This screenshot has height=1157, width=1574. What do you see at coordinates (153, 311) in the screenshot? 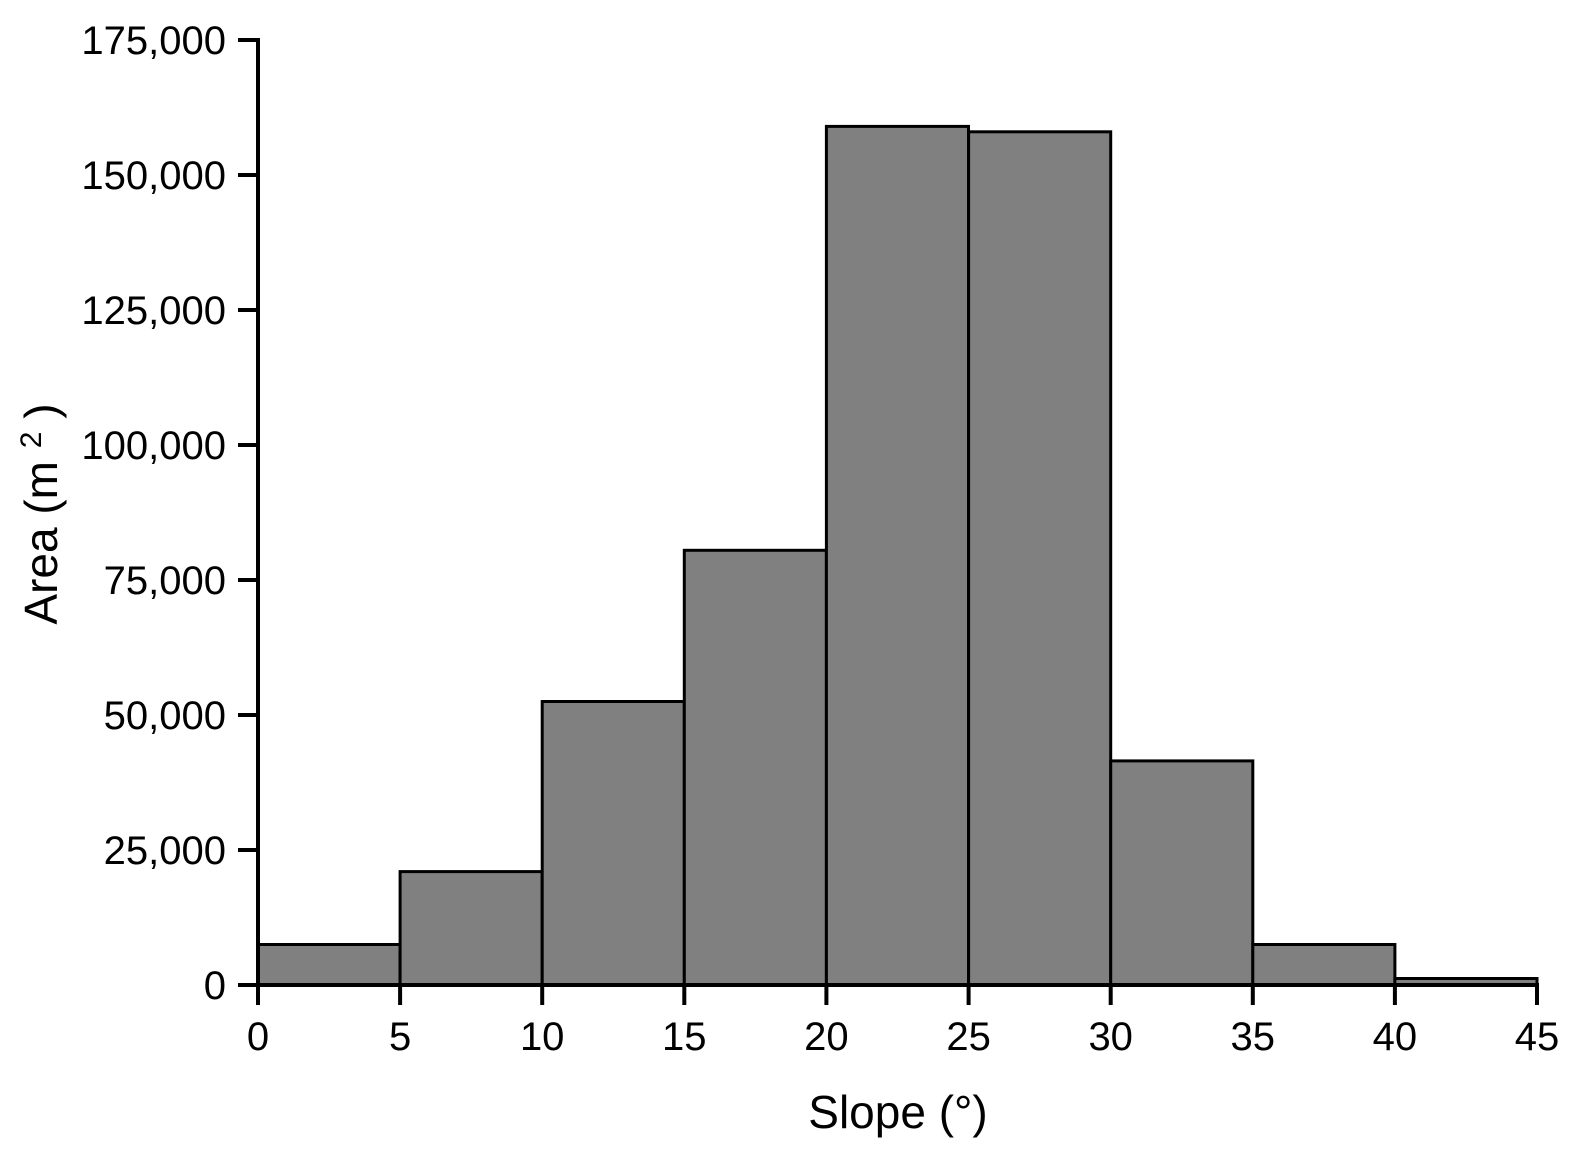
I see `y-tick-label-125000: 125,000` at bounding box center [153, 311].